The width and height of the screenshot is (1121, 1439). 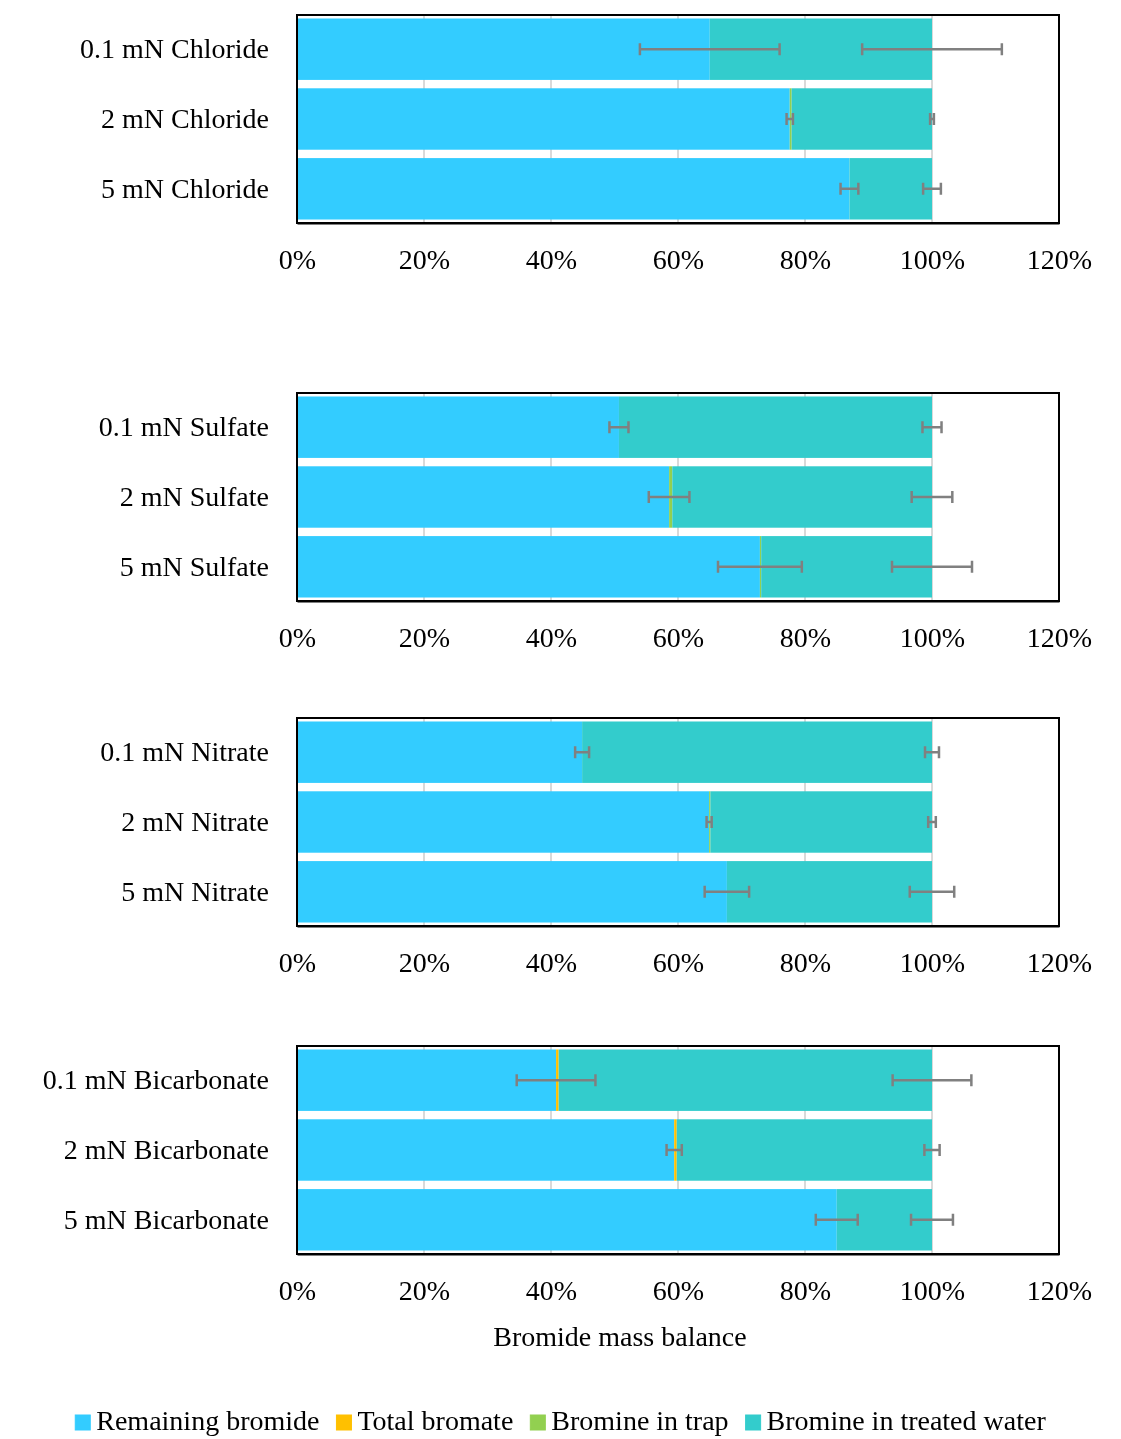 What do you see at coordinates (166, 1149) in the screenshot?
I see `y-tick-label: 2 mN Bicarbonate` at bounding box center [166, 1149].